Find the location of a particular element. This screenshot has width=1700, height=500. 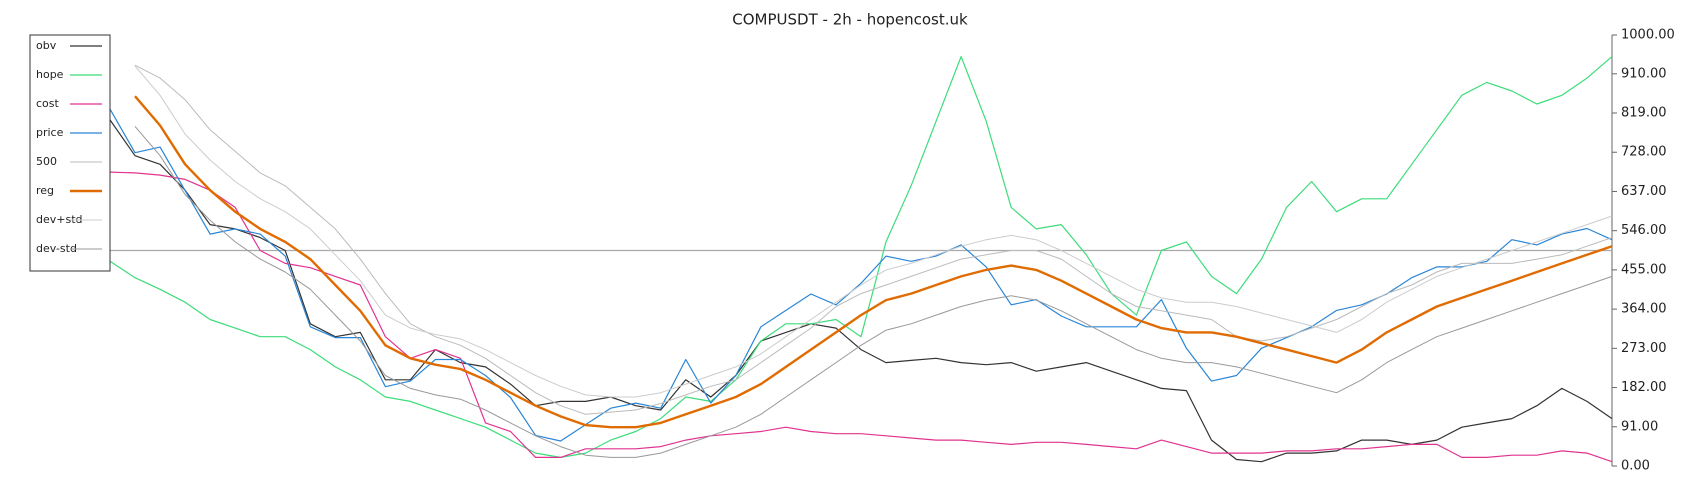

y-tick-label: 1000.00 is located at coordinates (1648, 35).